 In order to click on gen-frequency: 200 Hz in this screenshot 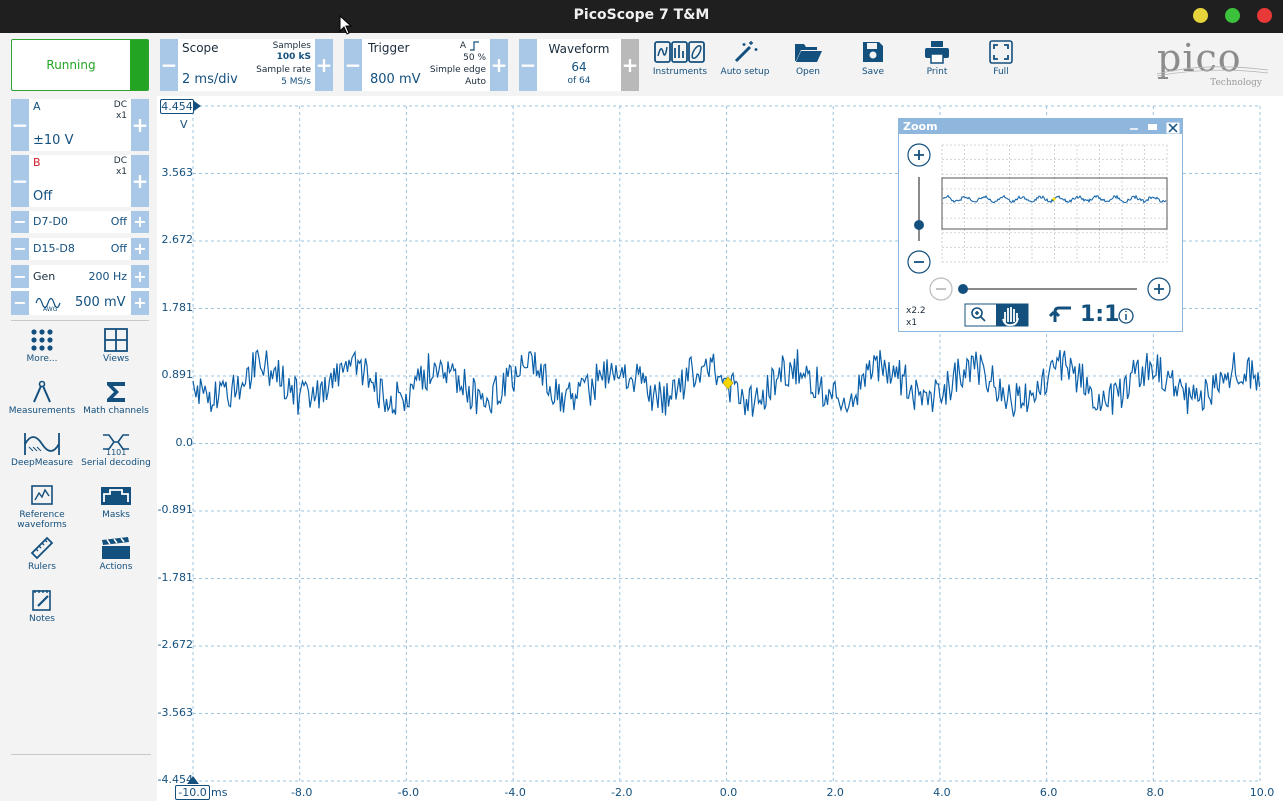, I will do `click(107, 276)`.